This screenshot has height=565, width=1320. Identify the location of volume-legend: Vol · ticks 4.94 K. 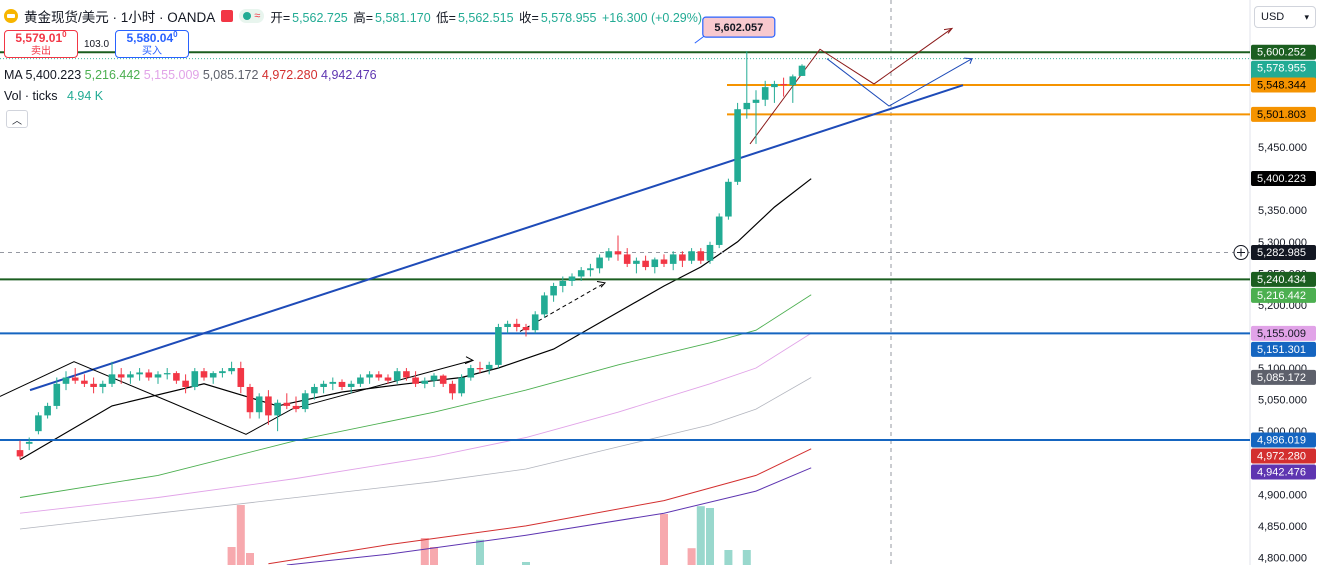
(53, 96).